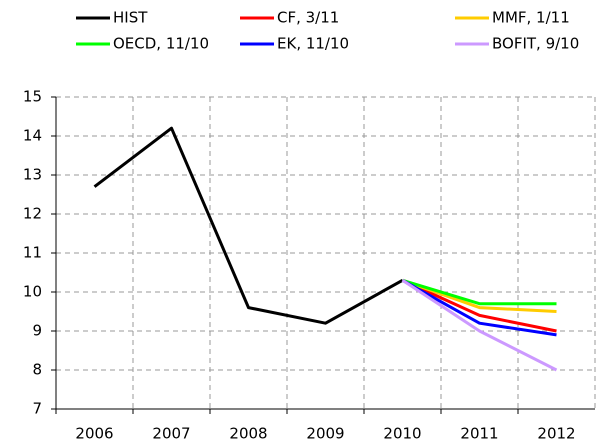 The width and height of the screenshot is (613, 442). What do you see at coordinates (32, 253) in the screenshot?
I see `y-tick-label: 11` at bounding box center [32, 253].